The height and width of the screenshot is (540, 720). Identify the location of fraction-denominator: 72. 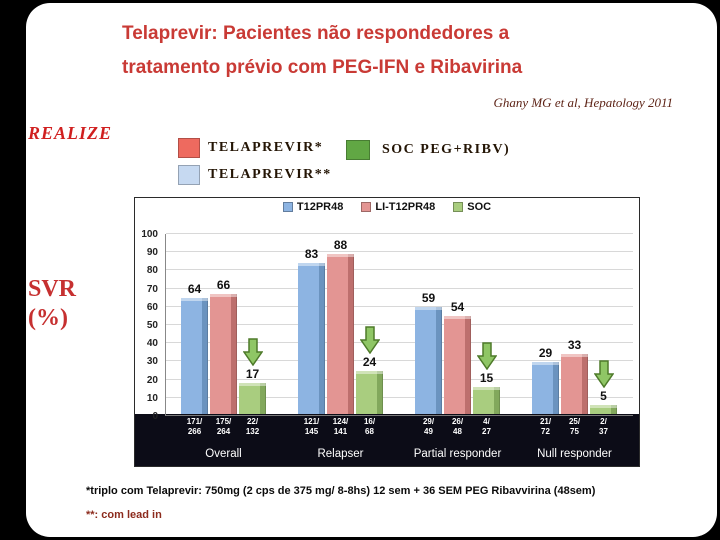
(545, 432).